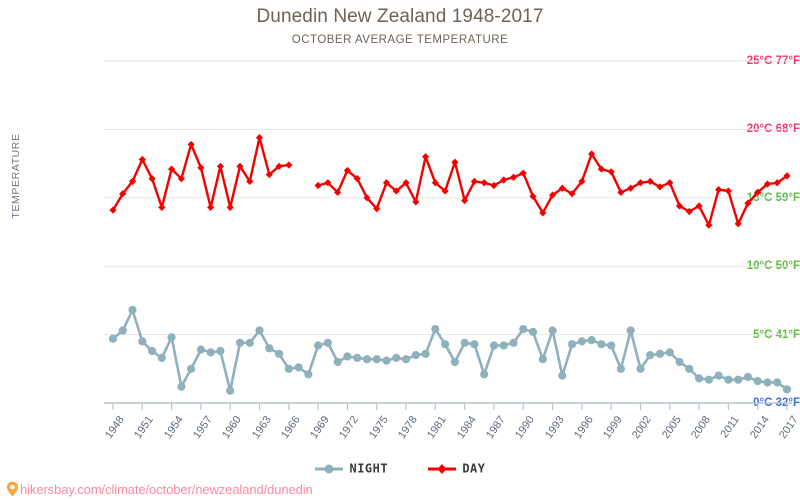 This screenshot has height=500, width=800. I want to click on legend-item-night: NIGHT, so click(351, 468).